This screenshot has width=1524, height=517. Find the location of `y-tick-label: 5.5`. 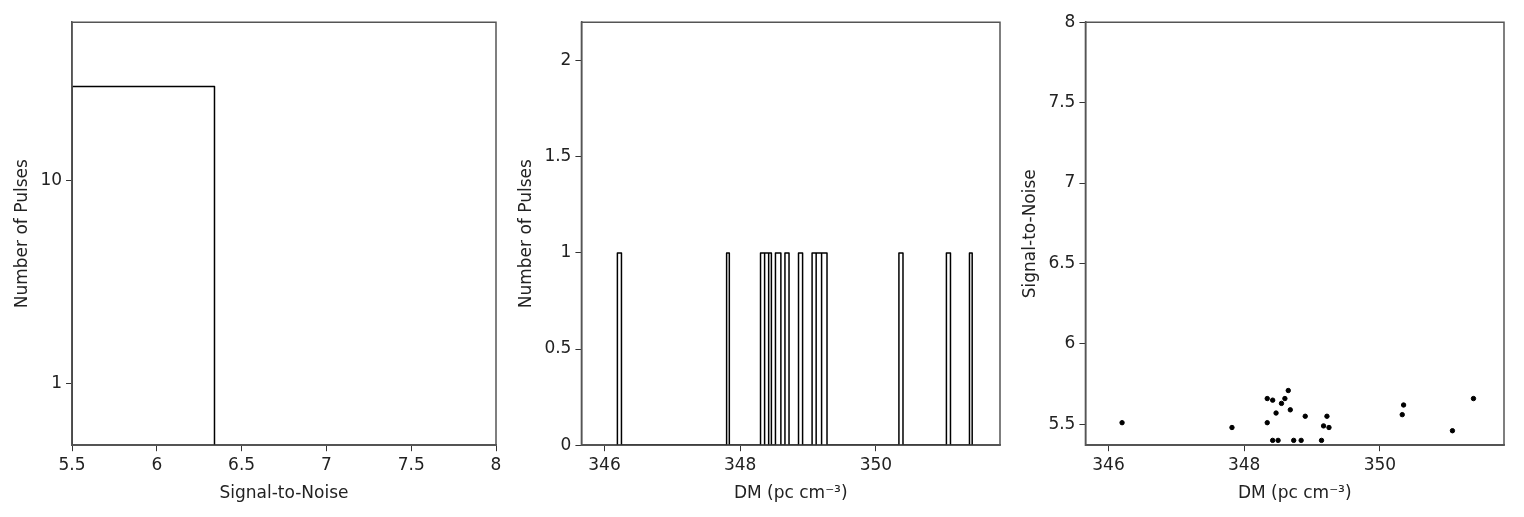

y-tick-label: 5.5 is located at coordinates (1062, 422).